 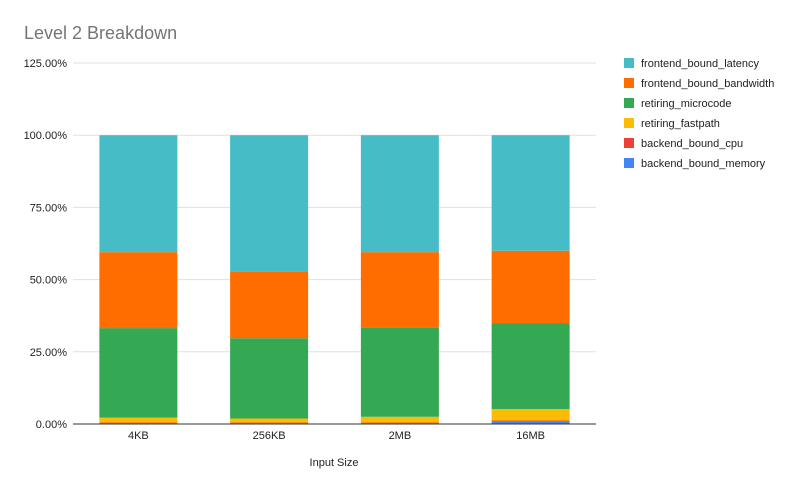 I want to click on legend-label: backend_bound_memory, so click(x=703, y=164).